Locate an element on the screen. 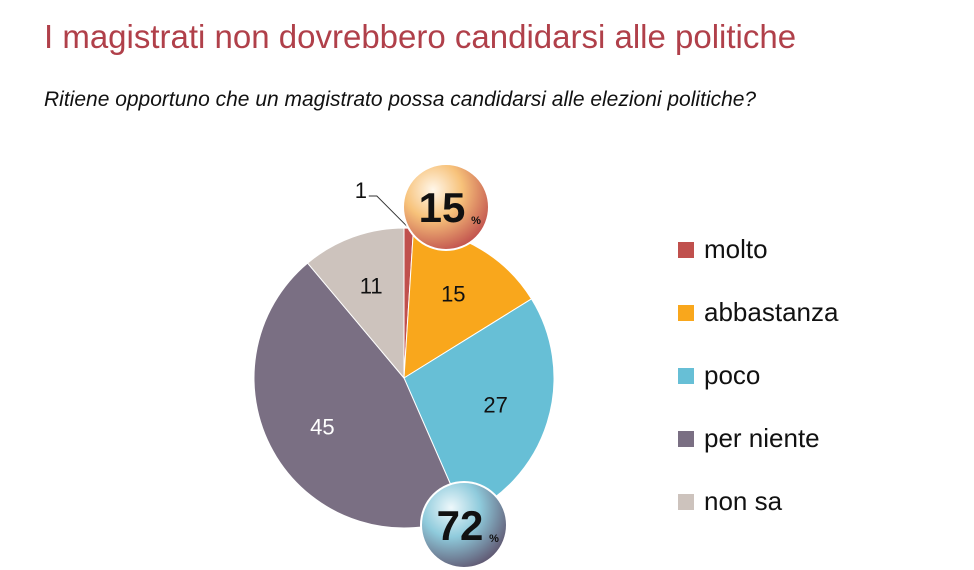 The image size is (974, 570). data-label-molto: 1 is located at coordinates (361, 190).